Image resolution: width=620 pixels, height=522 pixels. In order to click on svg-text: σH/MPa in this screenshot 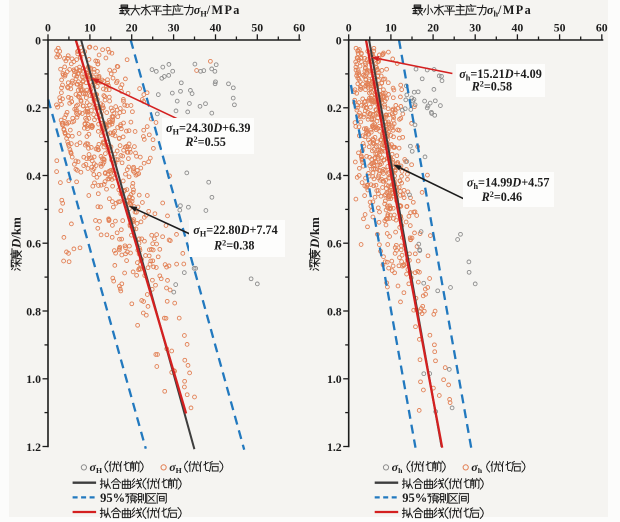, I will do `click(217, 10)`.